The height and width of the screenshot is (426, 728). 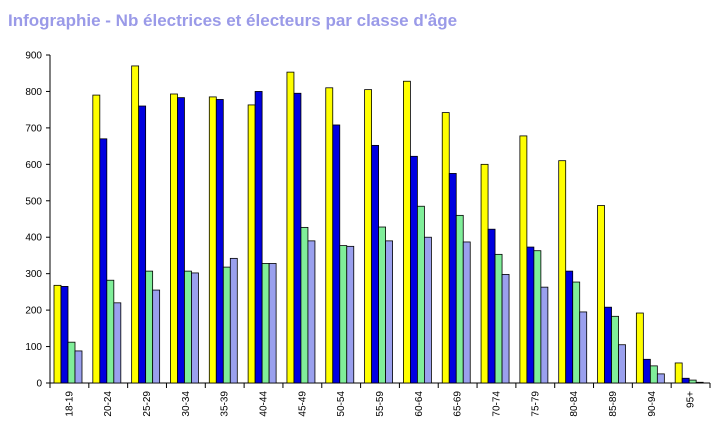 I want to click on y-tick-label: 300, so click(x=33, y=274).